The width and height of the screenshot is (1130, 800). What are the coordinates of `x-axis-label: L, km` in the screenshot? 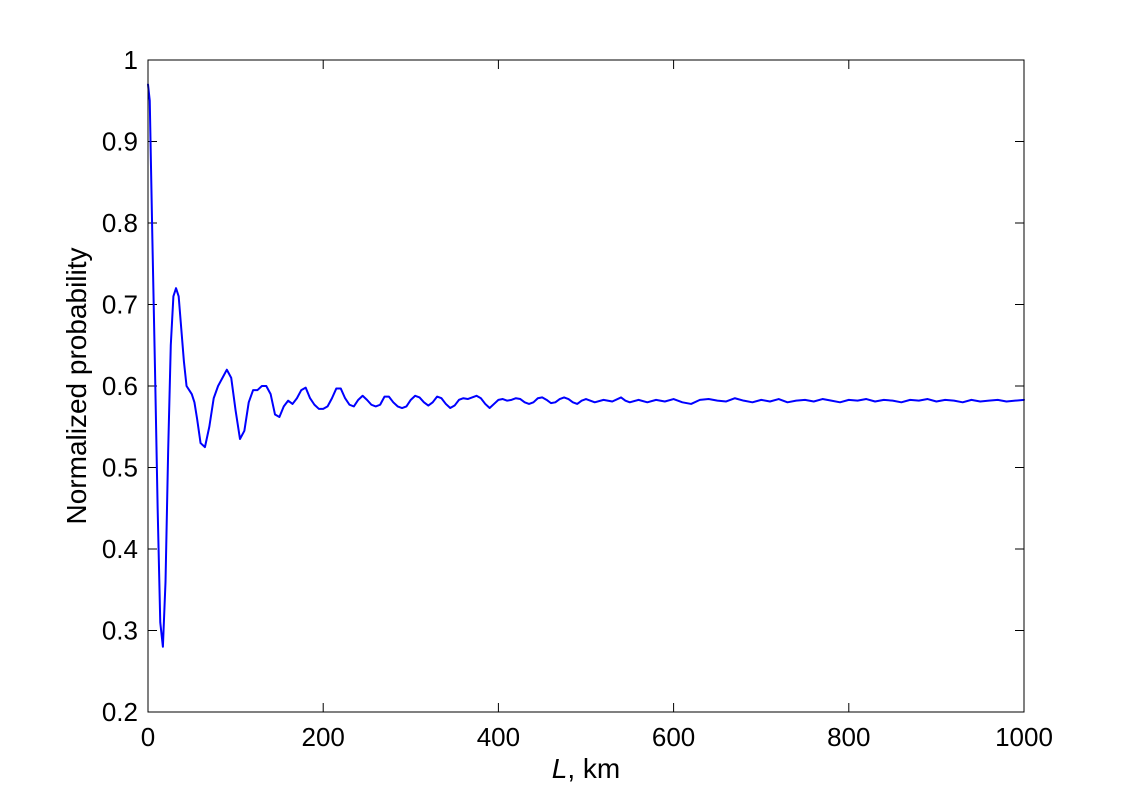 It's located at (586, 768).